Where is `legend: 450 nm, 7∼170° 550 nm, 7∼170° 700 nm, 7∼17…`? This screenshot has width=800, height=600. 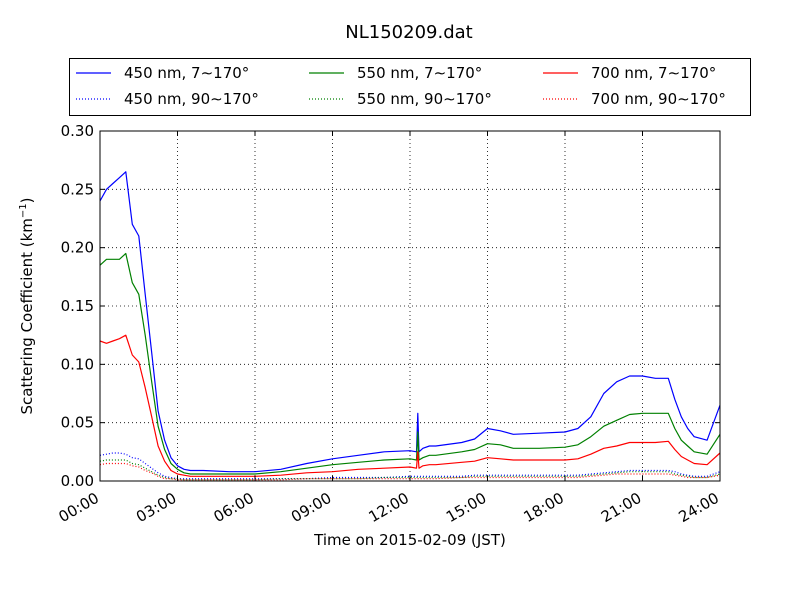 legend: 450 nm, 7∼170° 550 nm, 7∼170° 700 nm, 7∼17… is located at coordinates (410, 87).